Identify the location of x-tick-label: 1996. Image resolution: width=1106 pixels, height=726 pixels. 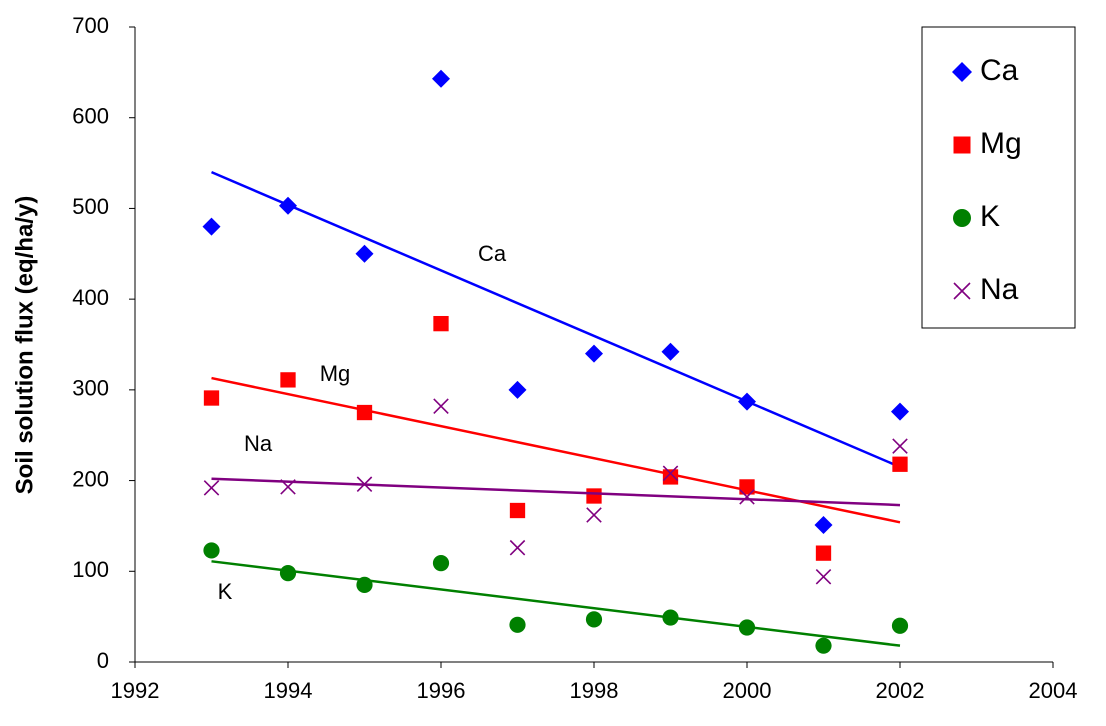
(441, 690).